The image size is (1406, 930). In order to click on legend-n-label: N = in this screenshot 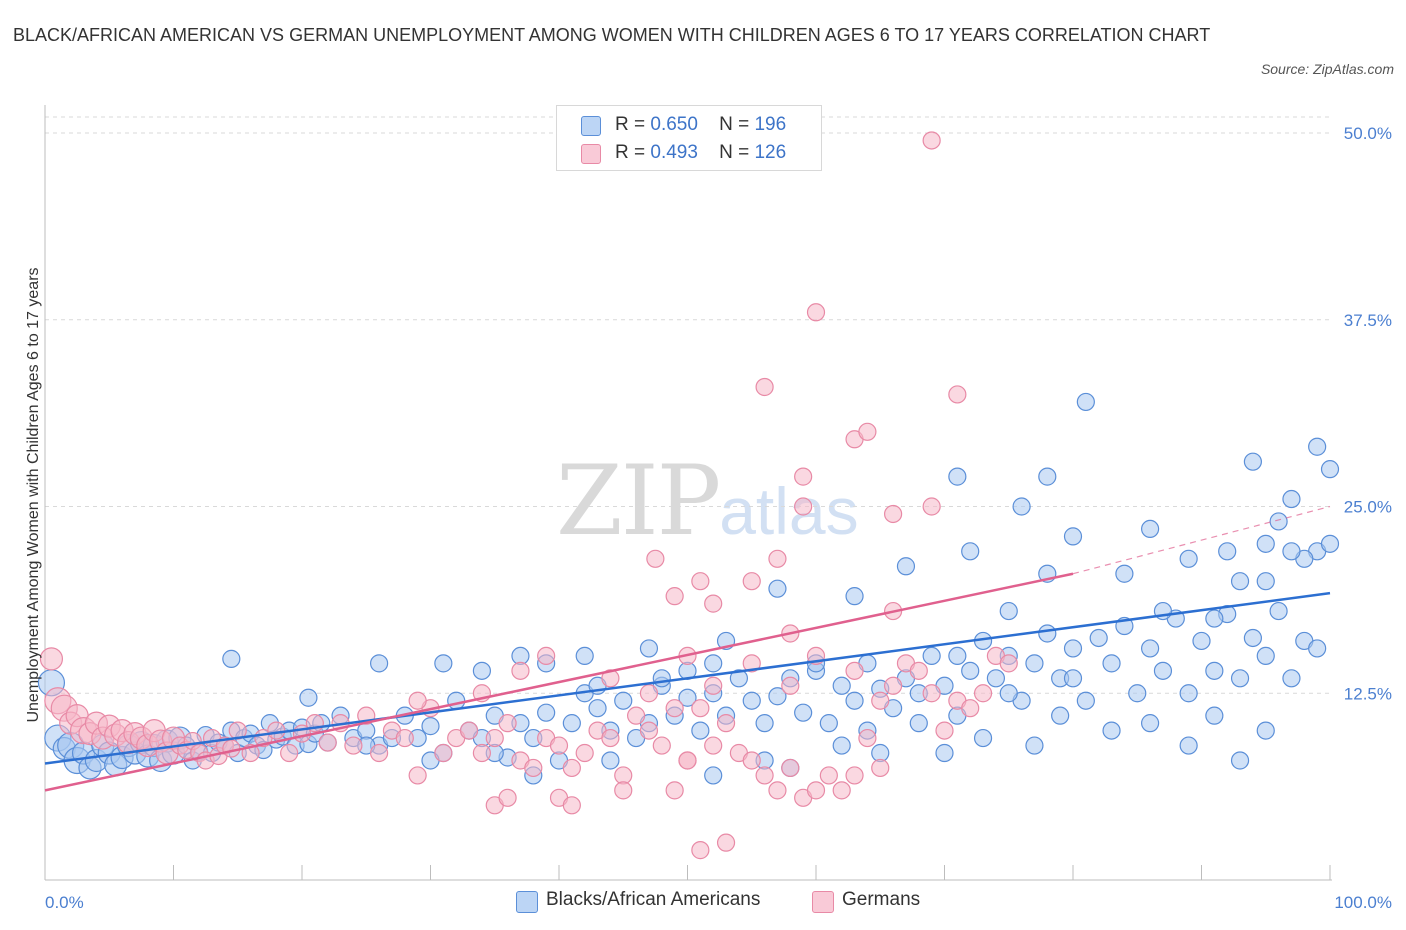, I will do `click(734, 124)`.